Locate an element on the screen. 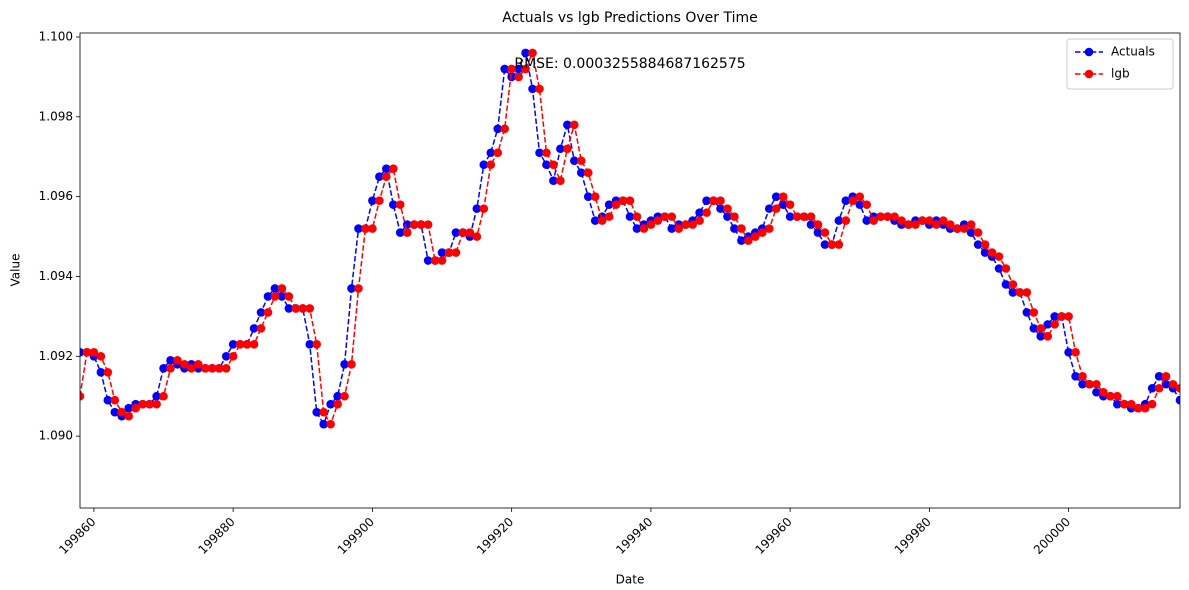 This screenshot has width=1189, height=590. annotation: RMSE: 0.0003255884687162575 is located at coordinates (629, 64).